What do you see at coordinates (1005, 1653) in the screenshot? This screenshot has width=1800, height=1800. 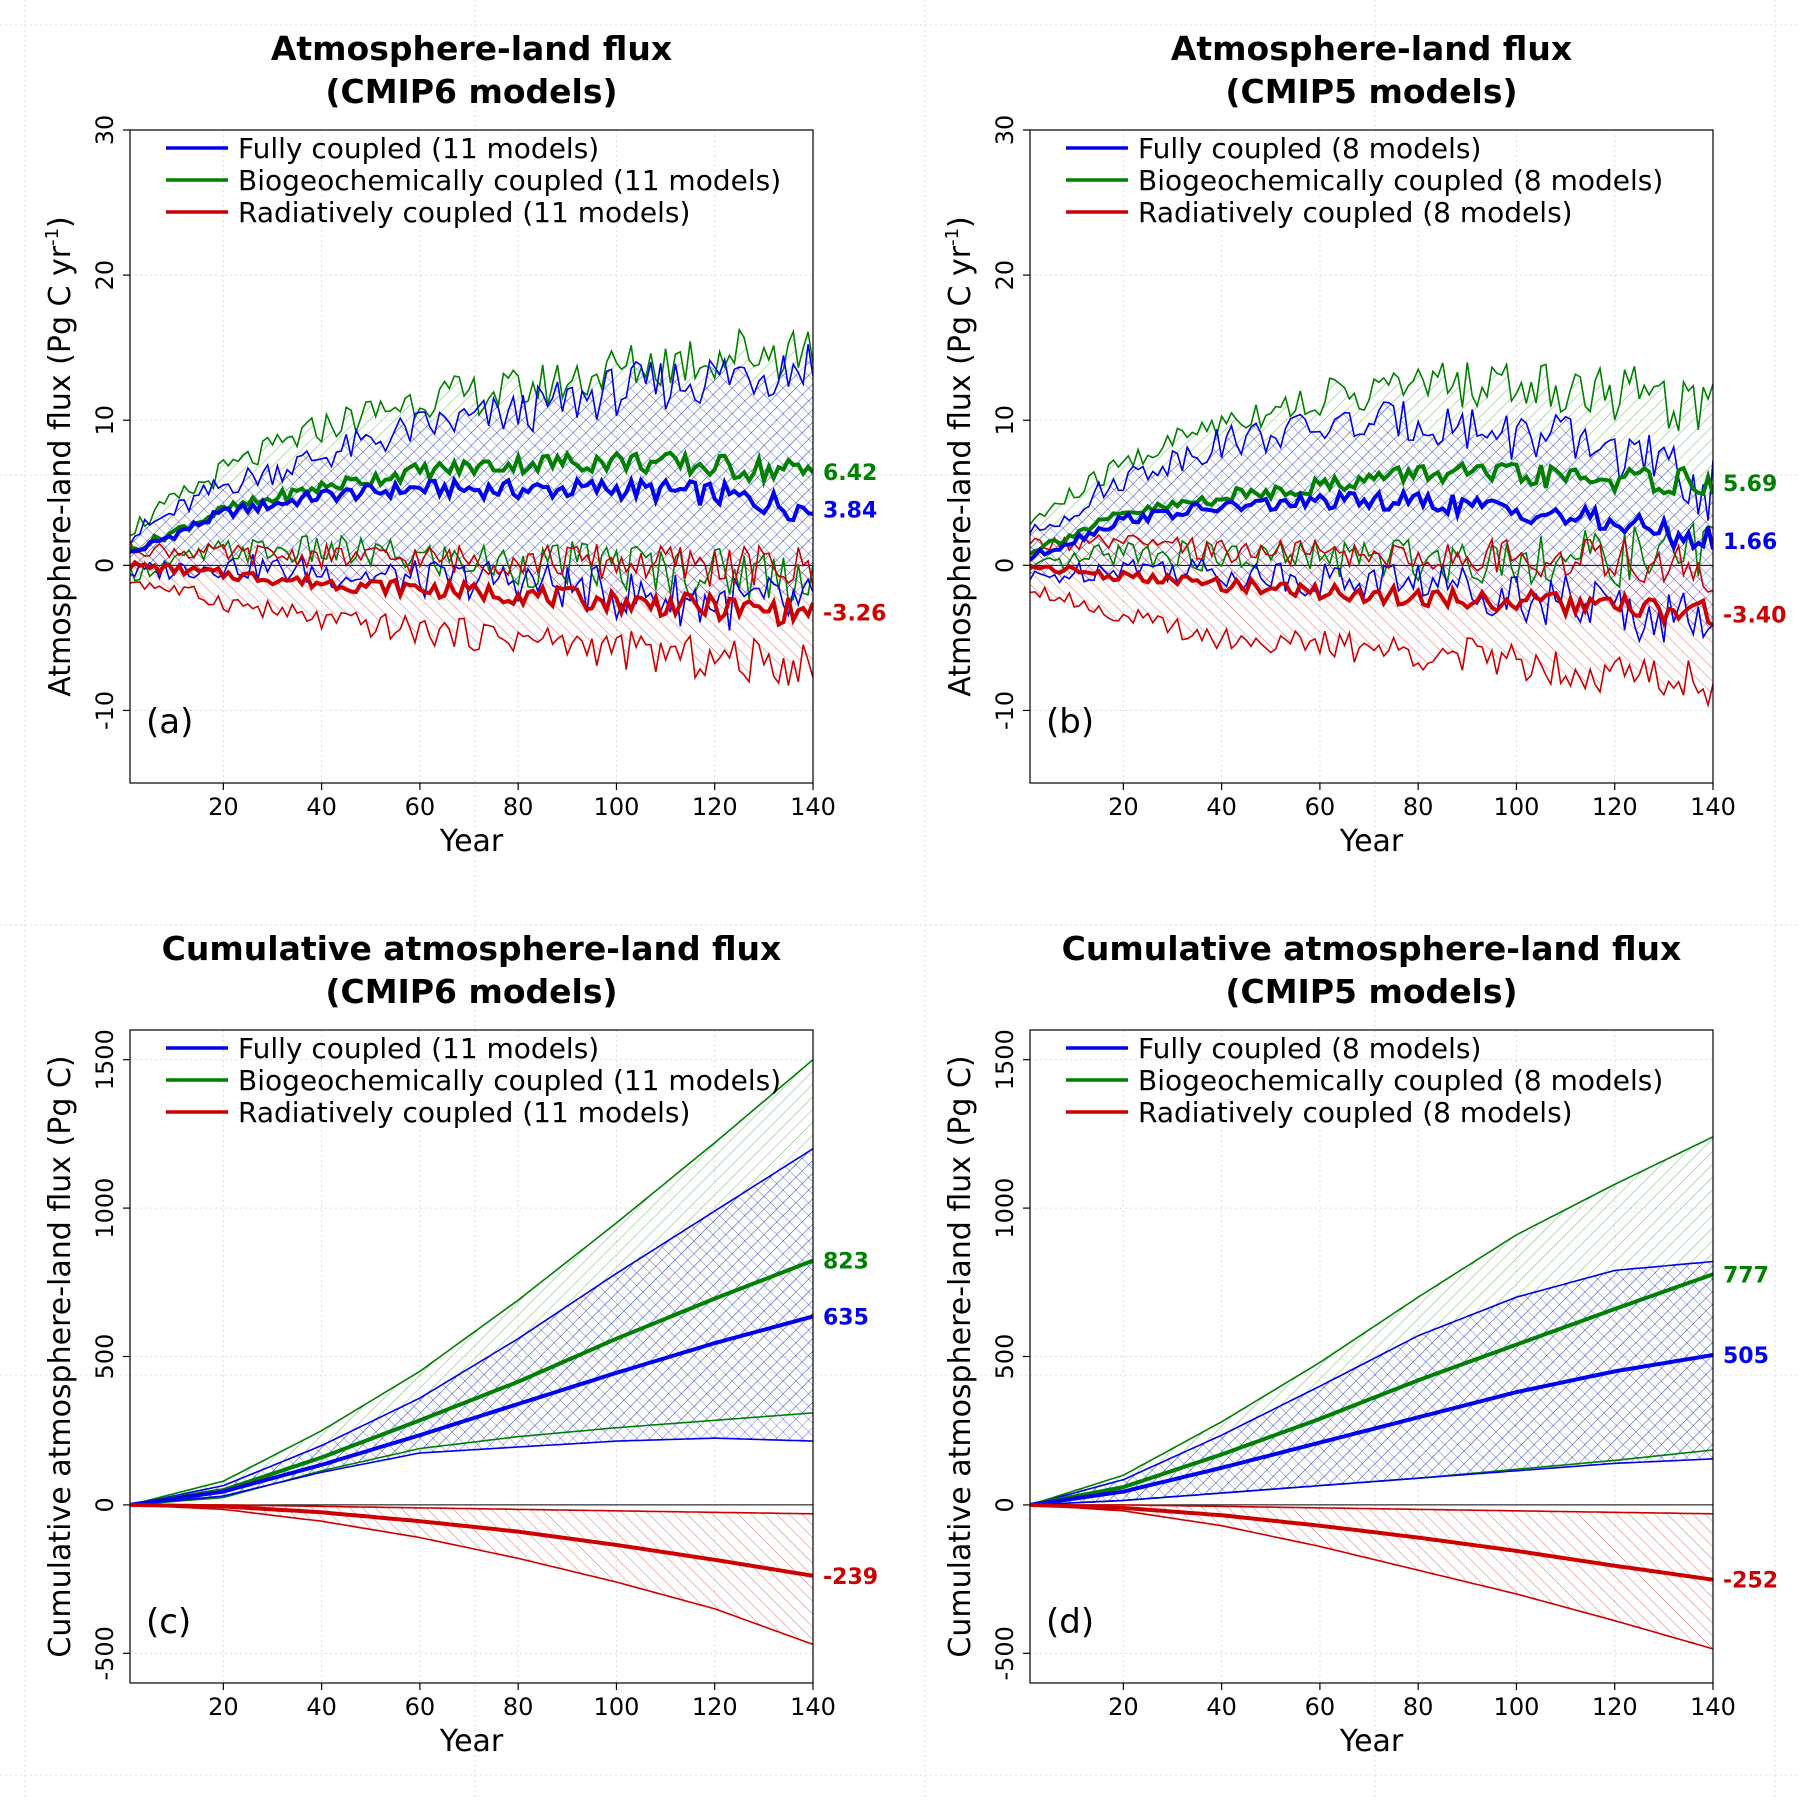 I see `y-tick-label: -500` at bounding box center [1005, 1653].